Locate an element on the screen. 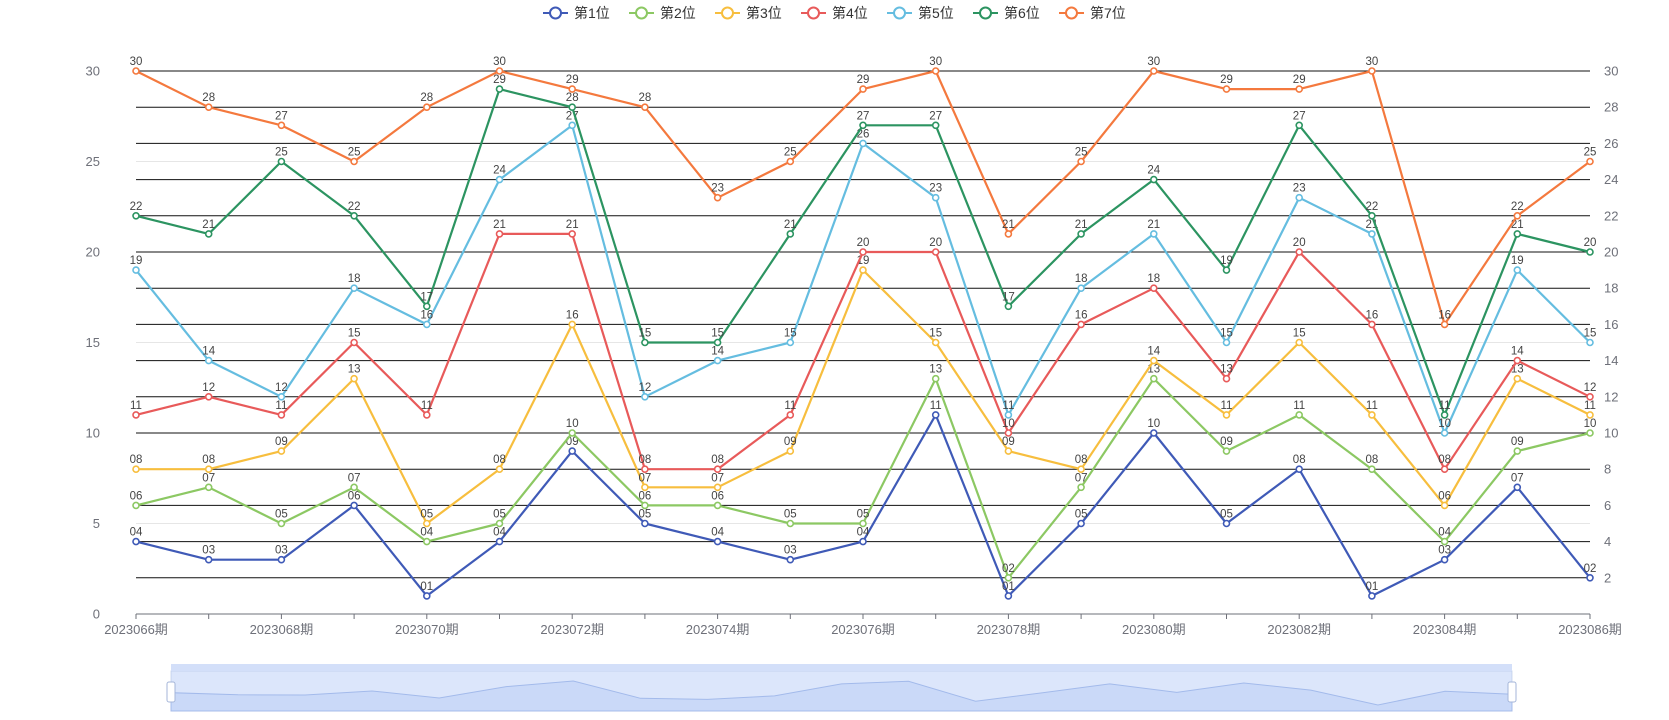  legend-item: 第6位 is located at coordinates (1006, 13).